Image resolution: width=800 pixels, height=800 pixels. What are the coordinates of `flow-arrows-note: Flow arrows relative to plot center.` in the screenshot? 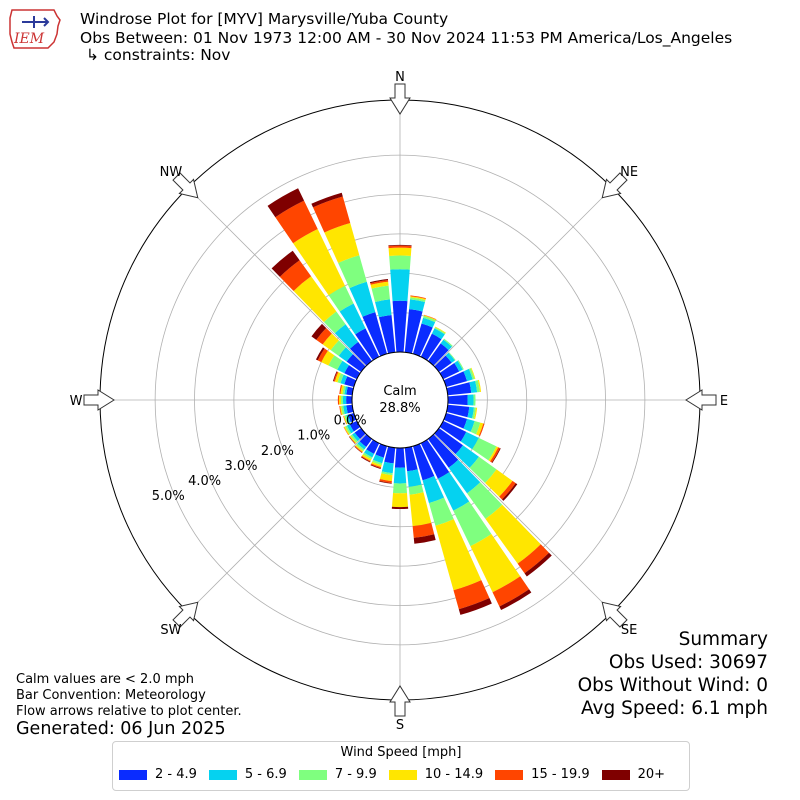 It's located at (129, 711).